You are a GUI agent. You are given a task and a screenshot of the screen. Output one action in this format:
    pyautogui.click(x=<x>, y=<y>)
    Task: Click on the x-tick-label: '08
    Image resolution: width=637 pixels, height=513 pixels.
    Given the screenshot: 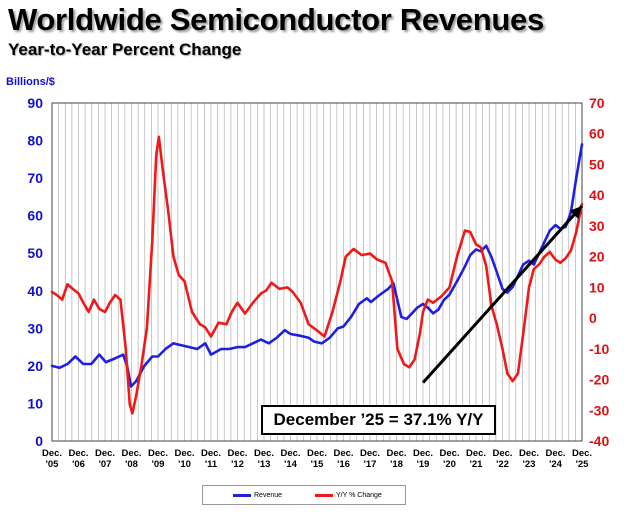 What is the action you would take?
    pyautogui.click(x=131, y=464)
    